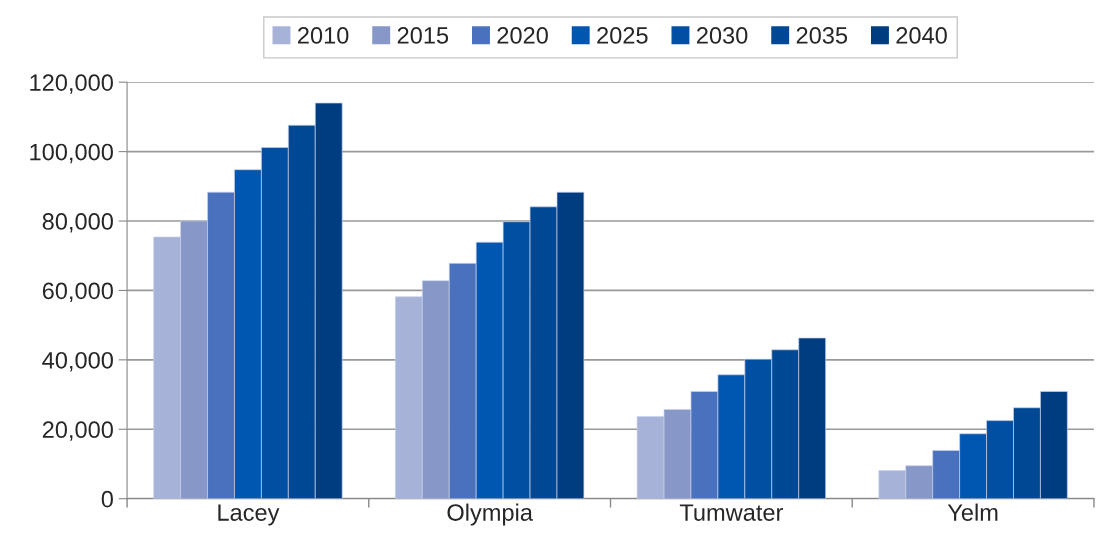 Image resolution: width=1105 pixels, height=548 pixels. Describe the element at coordinates (972, 512) in the screenshot. I see `x-tick-label: Yelm` at that location.